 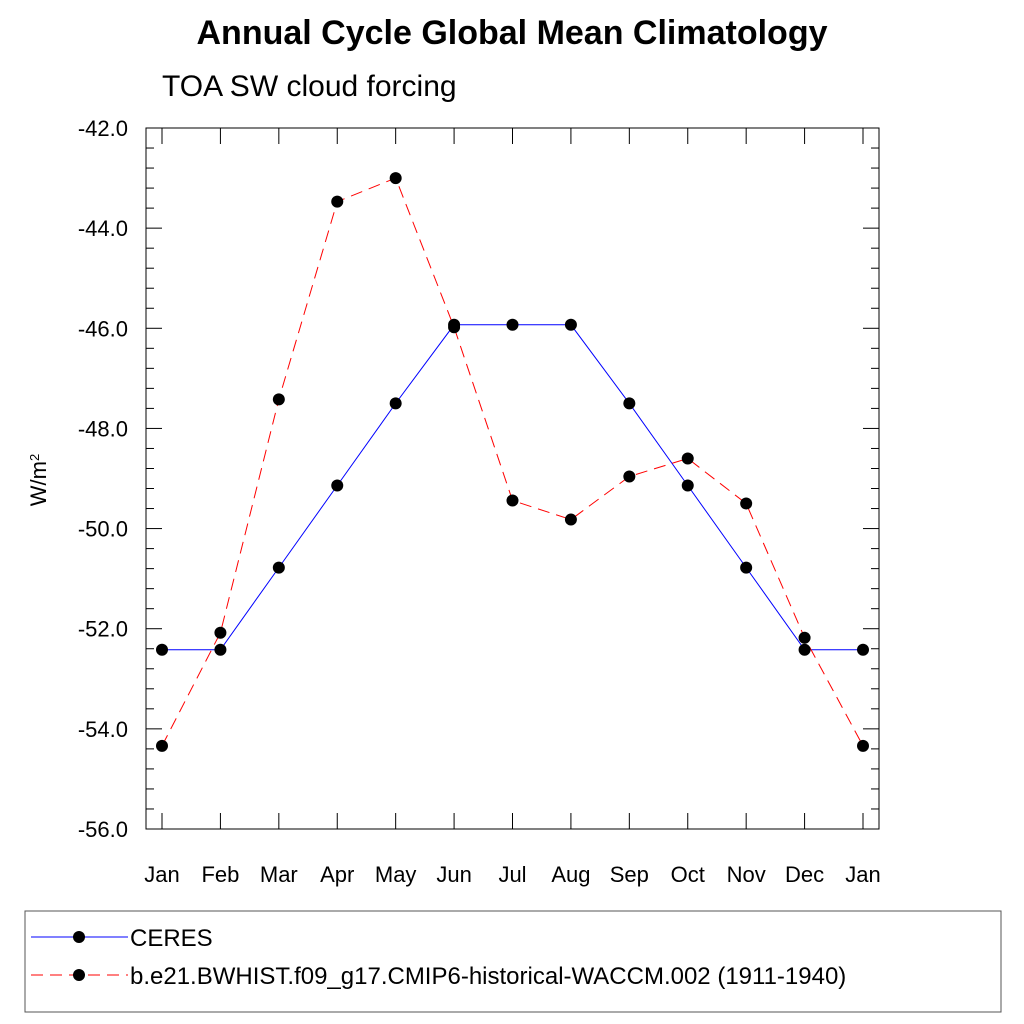 I want to click on y-axis-label-text: W/m, so click(x=38, y=483).